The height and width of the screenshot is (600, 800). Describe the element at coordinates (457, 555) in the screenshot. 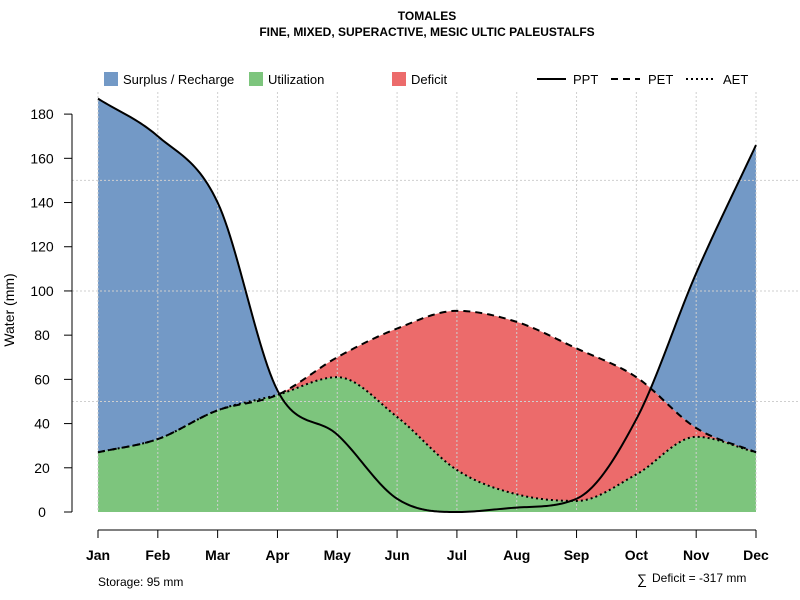

I see `x-tick-label-jul: Jul` at that location.